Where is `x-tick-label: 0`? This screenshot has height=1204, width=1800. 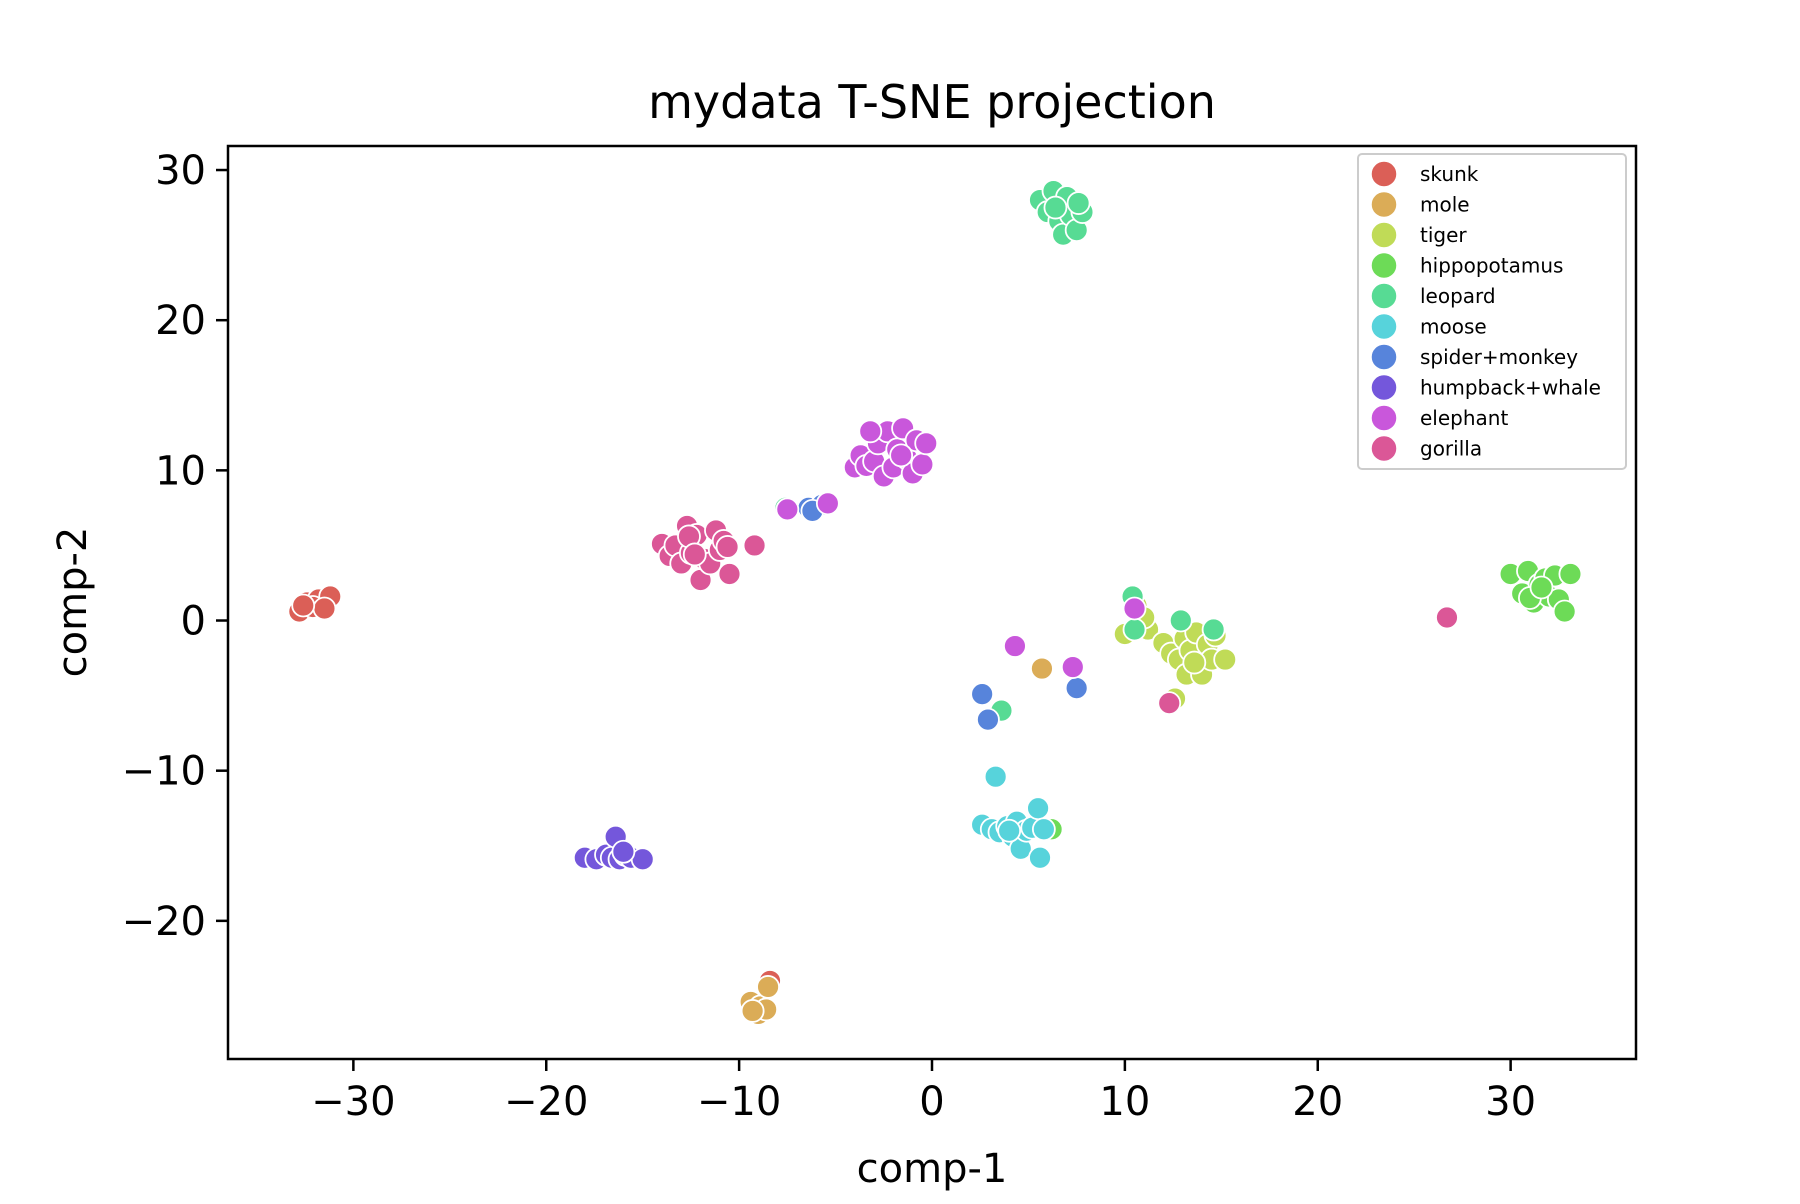
x-tick-label: 0 is located at coordinates (931, 1102).